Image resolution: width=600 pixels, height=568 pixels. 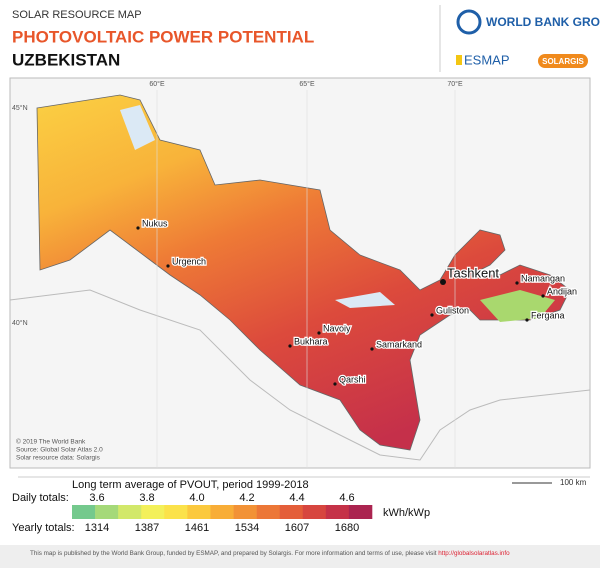 What do you see at coordinates (189, 261) in the screenshot?
I see `city-label: Urgench` at bounding box center [189, 261].